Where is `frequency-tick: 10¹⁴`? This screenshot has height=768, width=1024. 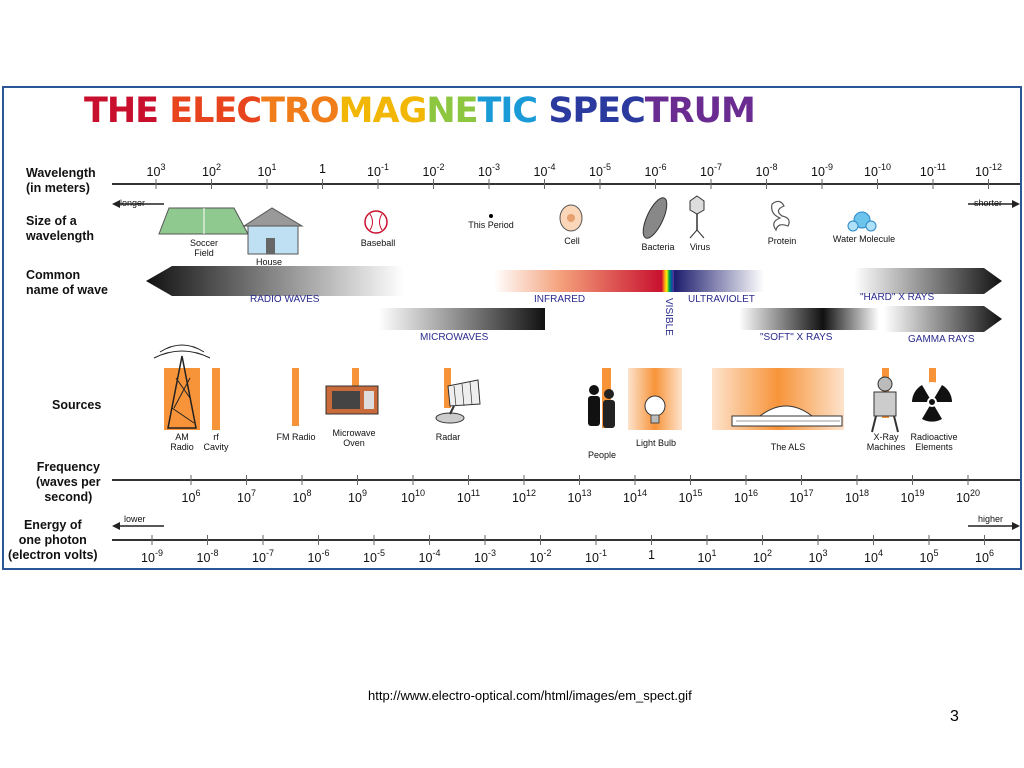
frequency-tick: 10¹⁴ is located at coordinates (635, 496).